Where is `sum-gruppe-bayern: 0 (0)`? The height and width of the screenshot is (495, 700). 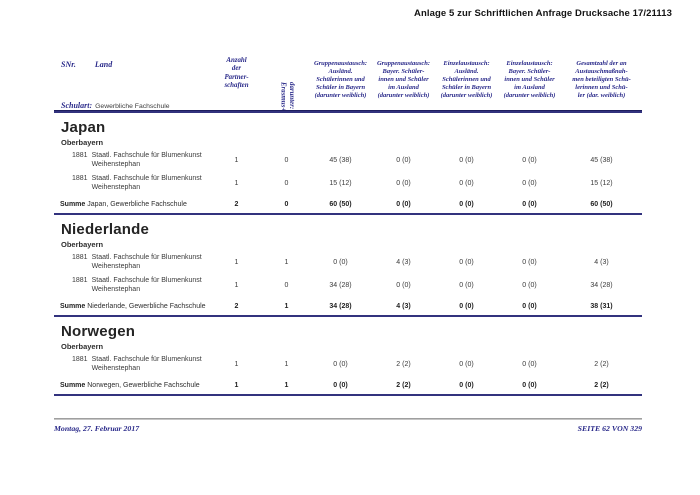
sum-gruppe-bayern: 0 (0) is located at coordinates (340, 385).